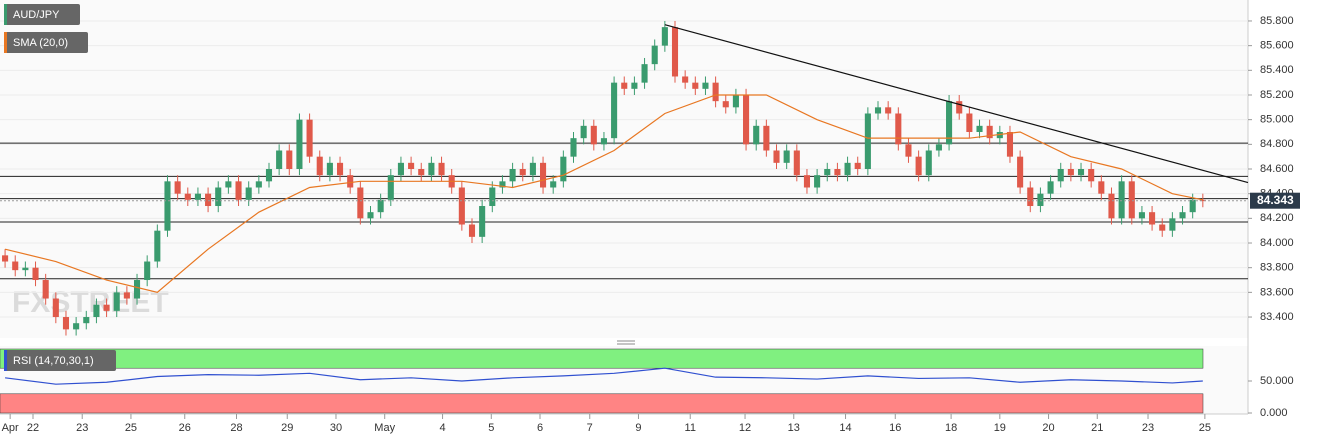  I want to click on y-tick-label: 84.600, so click(1277, 169).